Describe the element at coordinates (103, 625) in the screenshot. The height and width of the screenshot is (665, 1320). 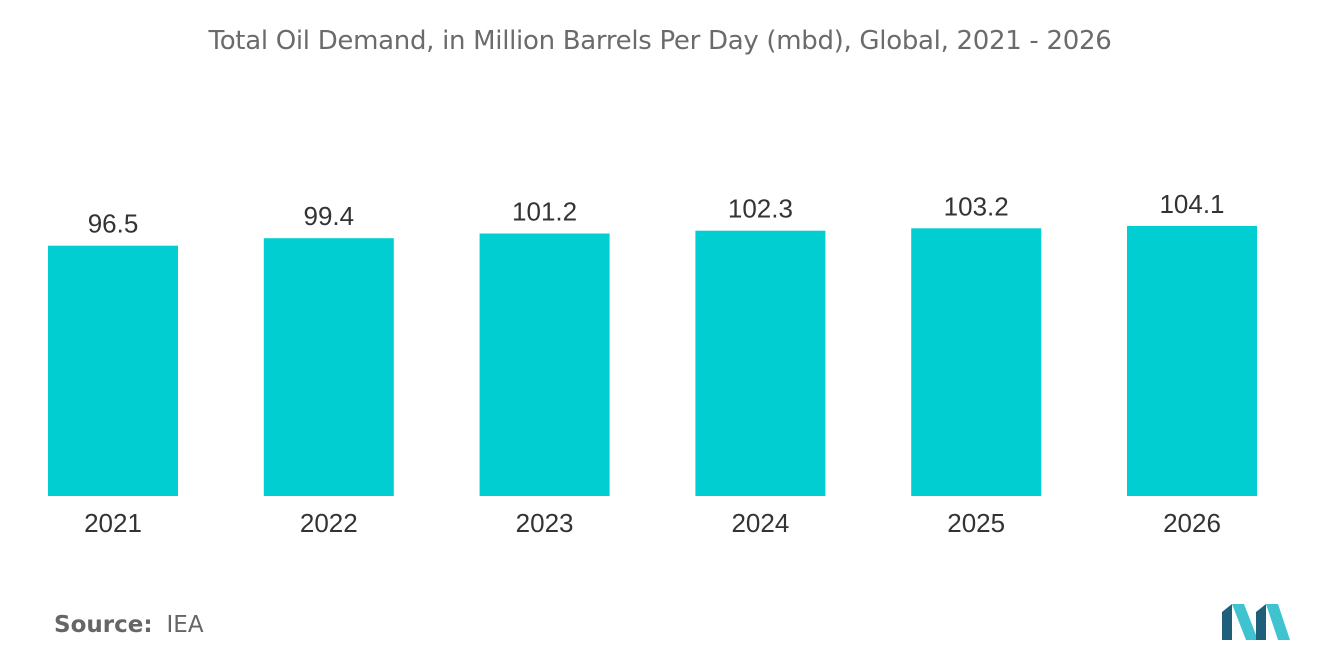
I see `source-label: Source:` at that location.